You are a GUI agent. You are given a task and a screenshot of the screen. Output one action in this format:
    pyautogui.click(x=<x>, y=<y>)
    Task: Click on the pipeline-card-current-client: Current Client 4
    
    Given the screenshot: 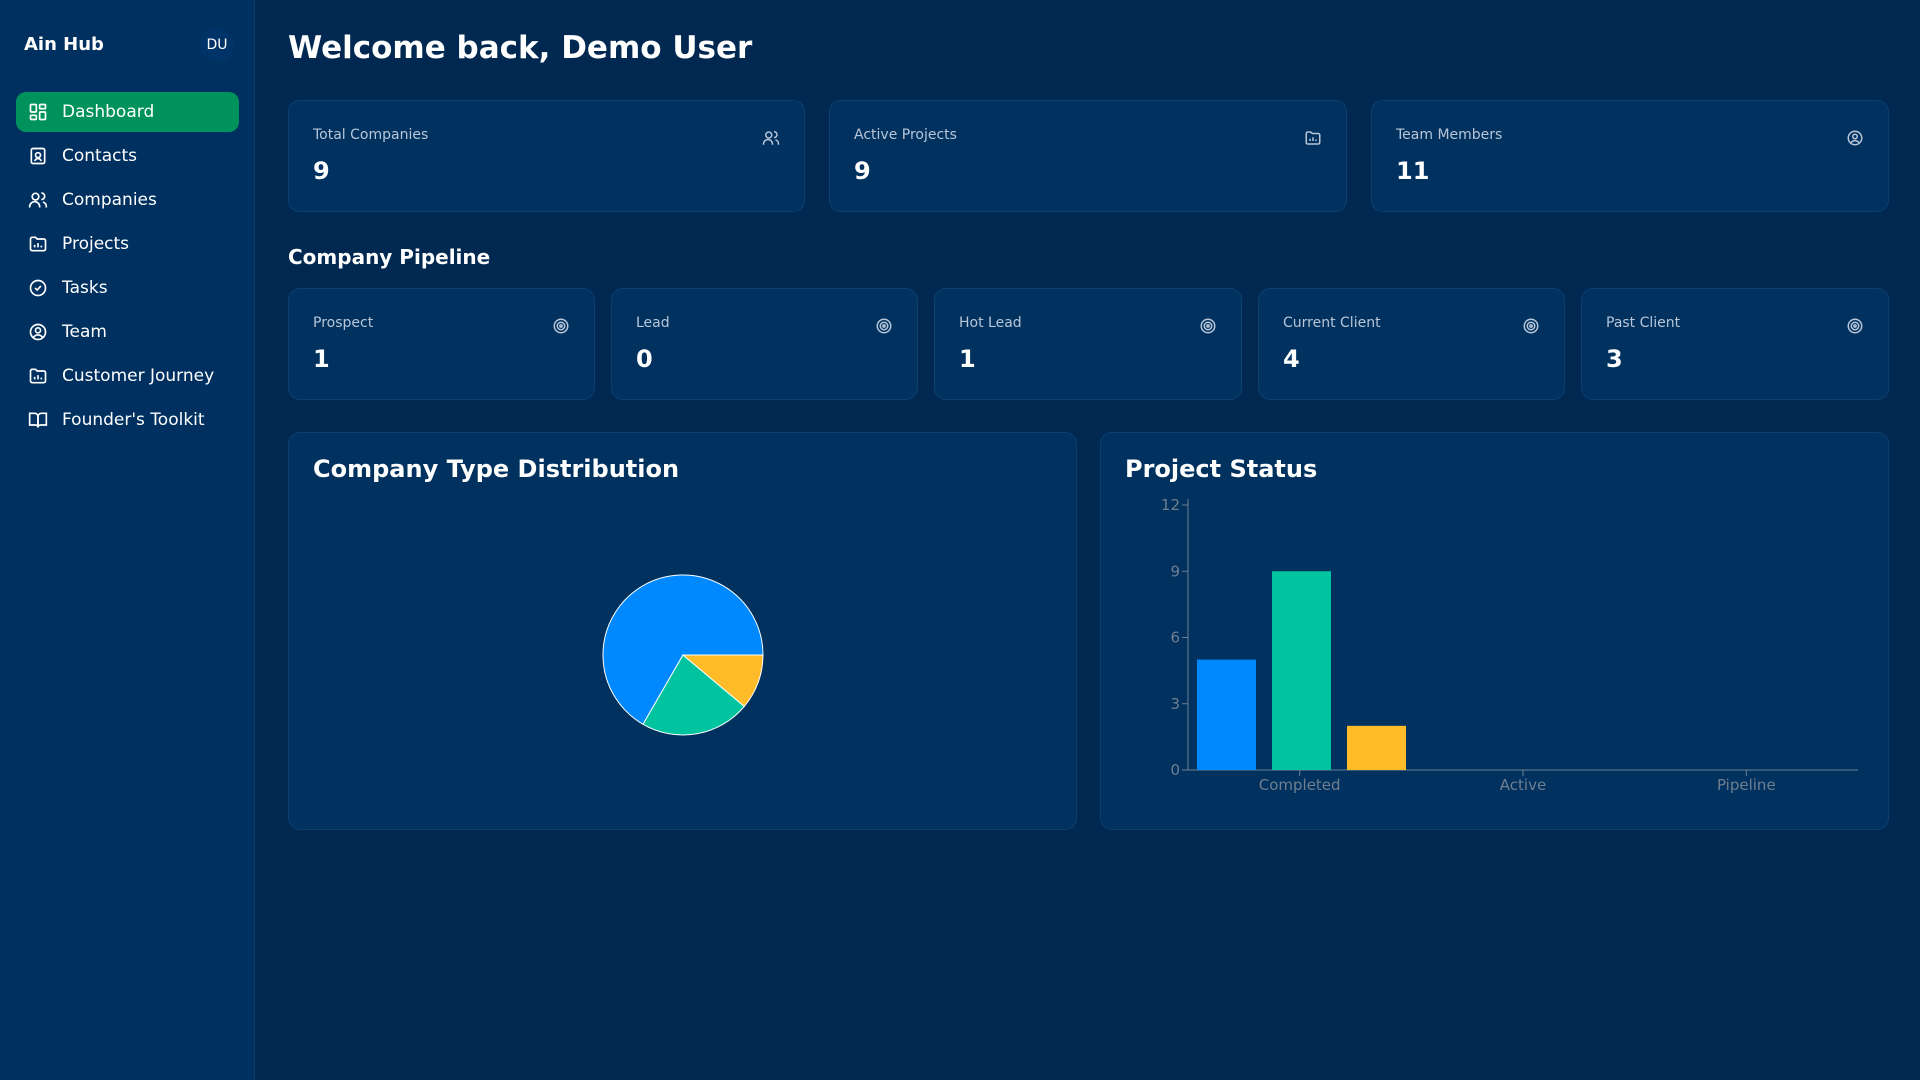 What is the action you would take?
    pyautogui.click(x=1411, y=344)
    